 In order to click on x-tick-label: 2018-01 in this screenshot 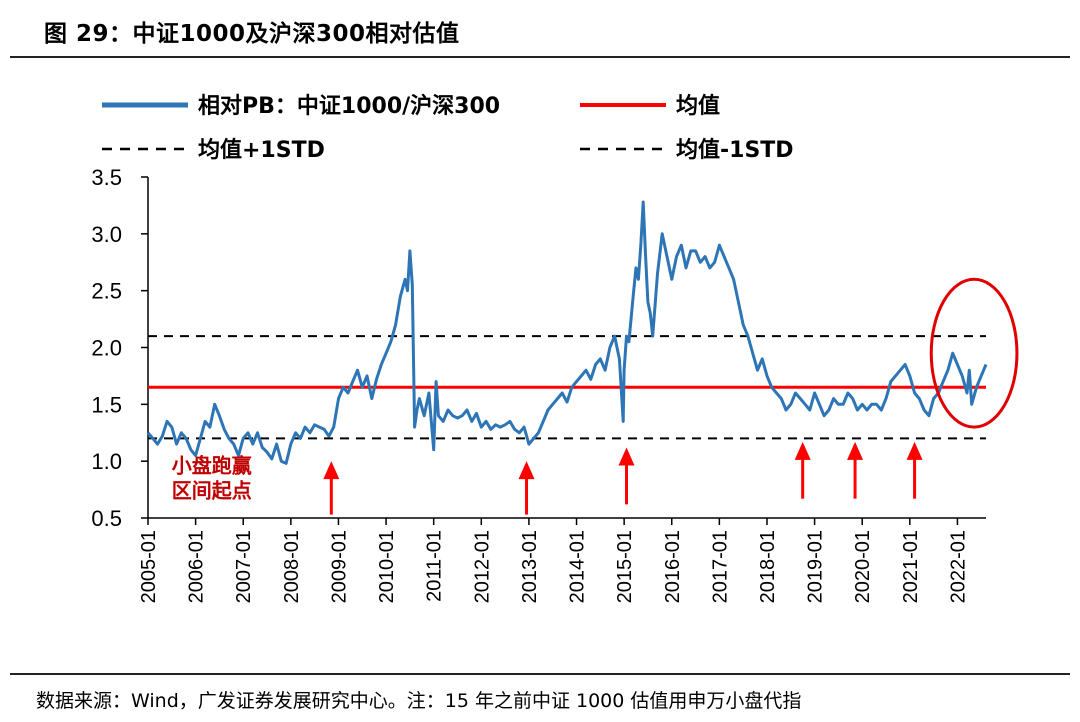, I will do `click(768, 566)`.